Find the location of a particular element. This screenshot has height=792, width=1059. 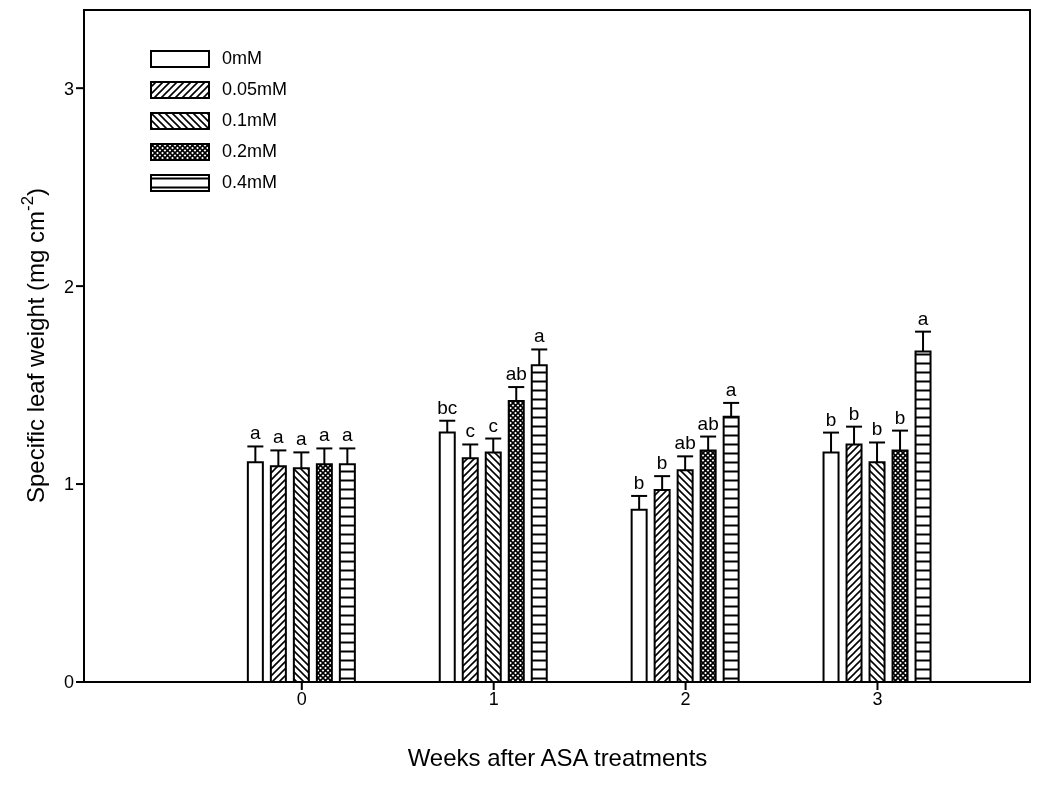

legend-label: 0mM is located at coordinates (242, 58).